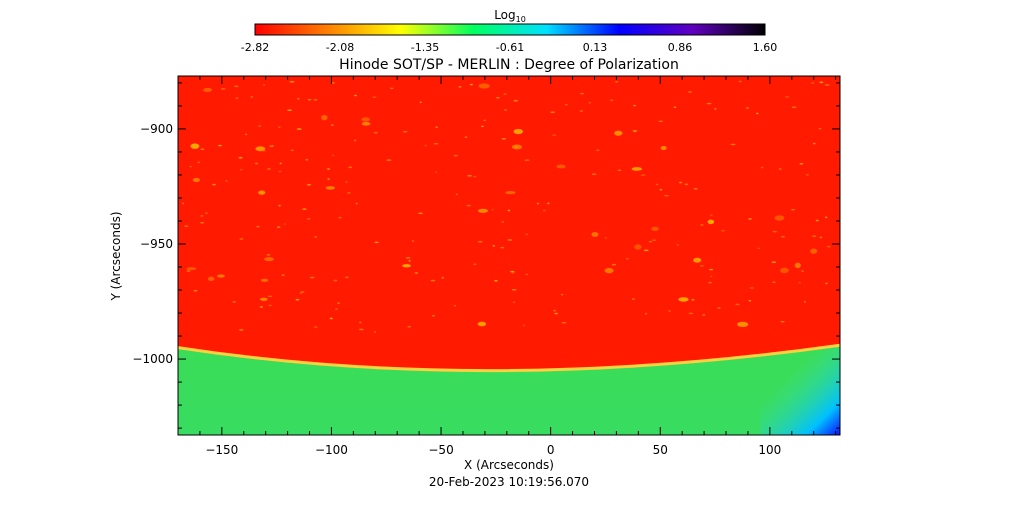 The width and height of the screenshot is (1018, 512). I want to click on x-axis-label: X (Arcseconds), so click(509, 465).